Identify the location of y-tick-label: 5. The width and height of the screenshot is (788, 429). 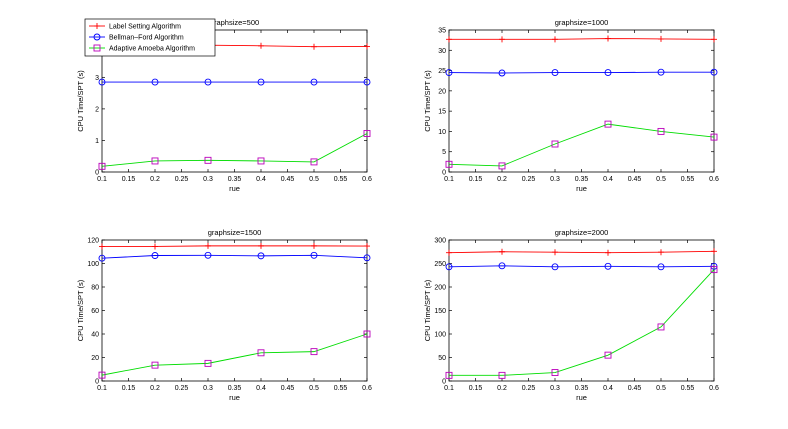
(444, 152).